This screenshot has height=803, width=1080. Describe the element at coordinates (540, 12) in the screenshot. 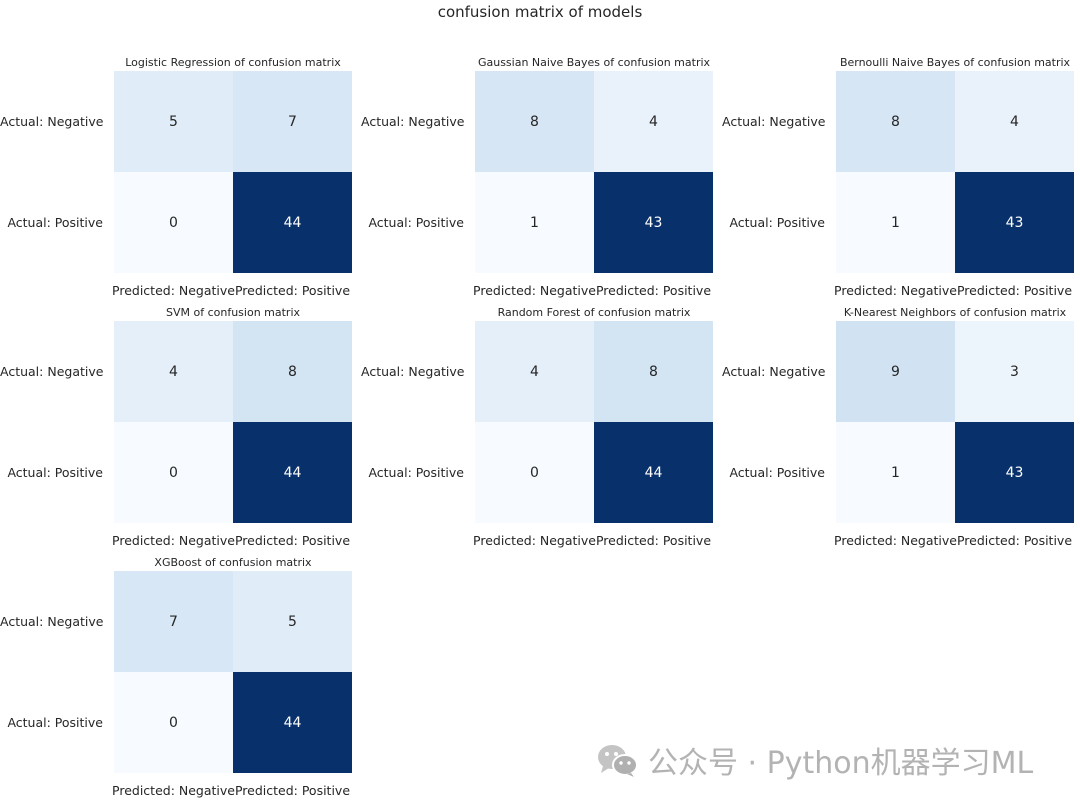

I see `figure-title: confusion matrix of models` at that location.